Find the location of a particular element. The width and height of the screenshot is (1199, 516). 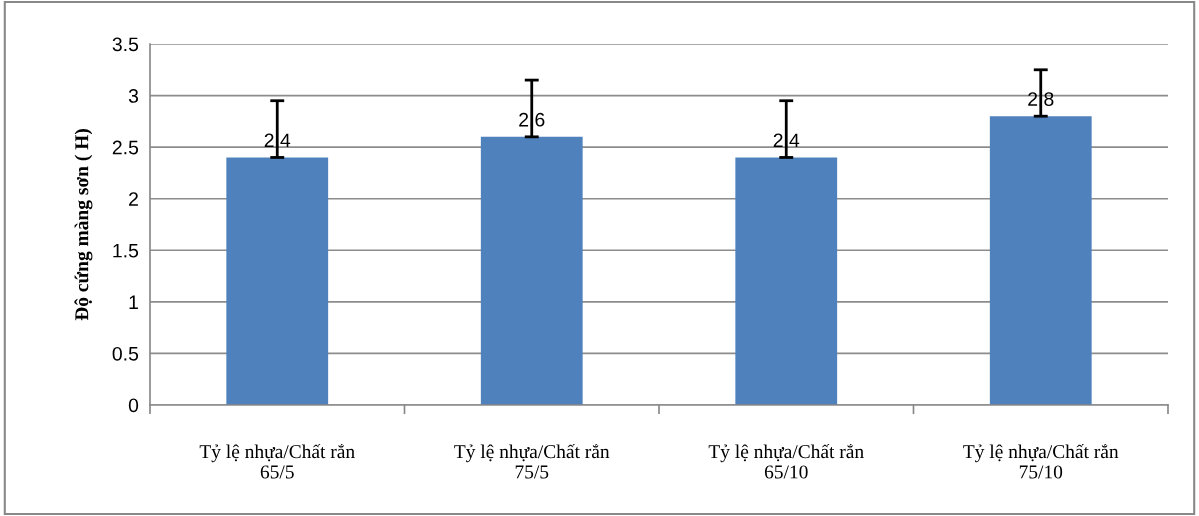

x-tick-label: Tỷ lệ nhựa/Chất rắn 65/5 is located at coordinates (277, 461).